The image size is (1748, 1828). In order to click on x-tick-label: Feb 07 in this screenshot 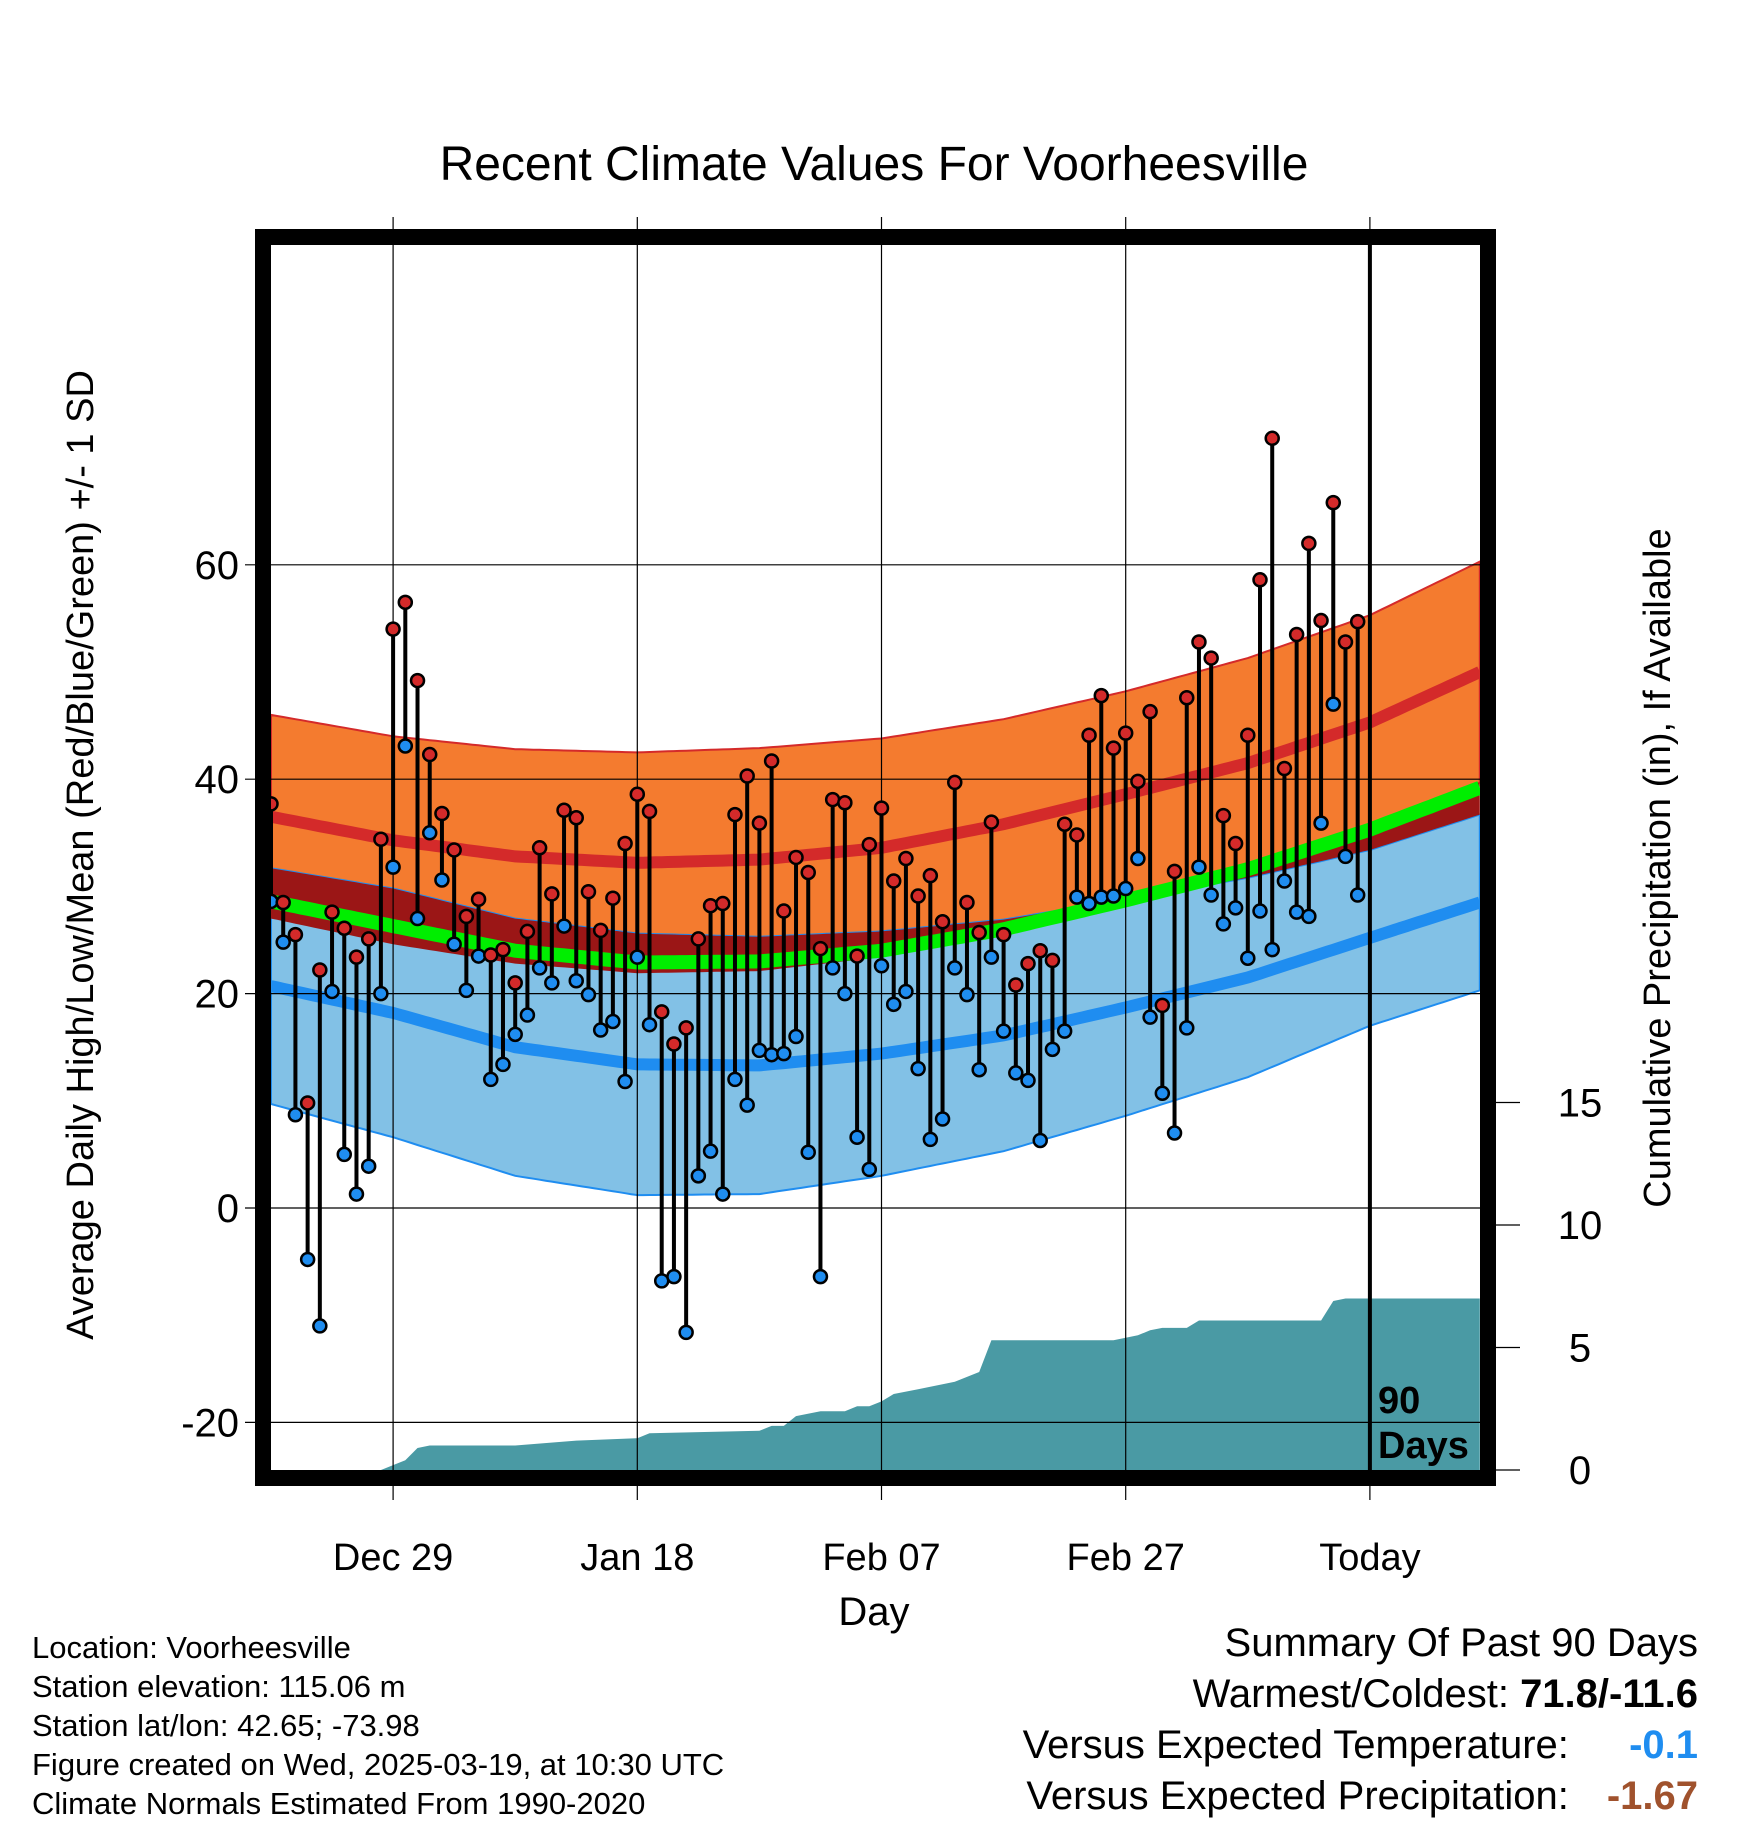, I will do `click(881, 1558)`.